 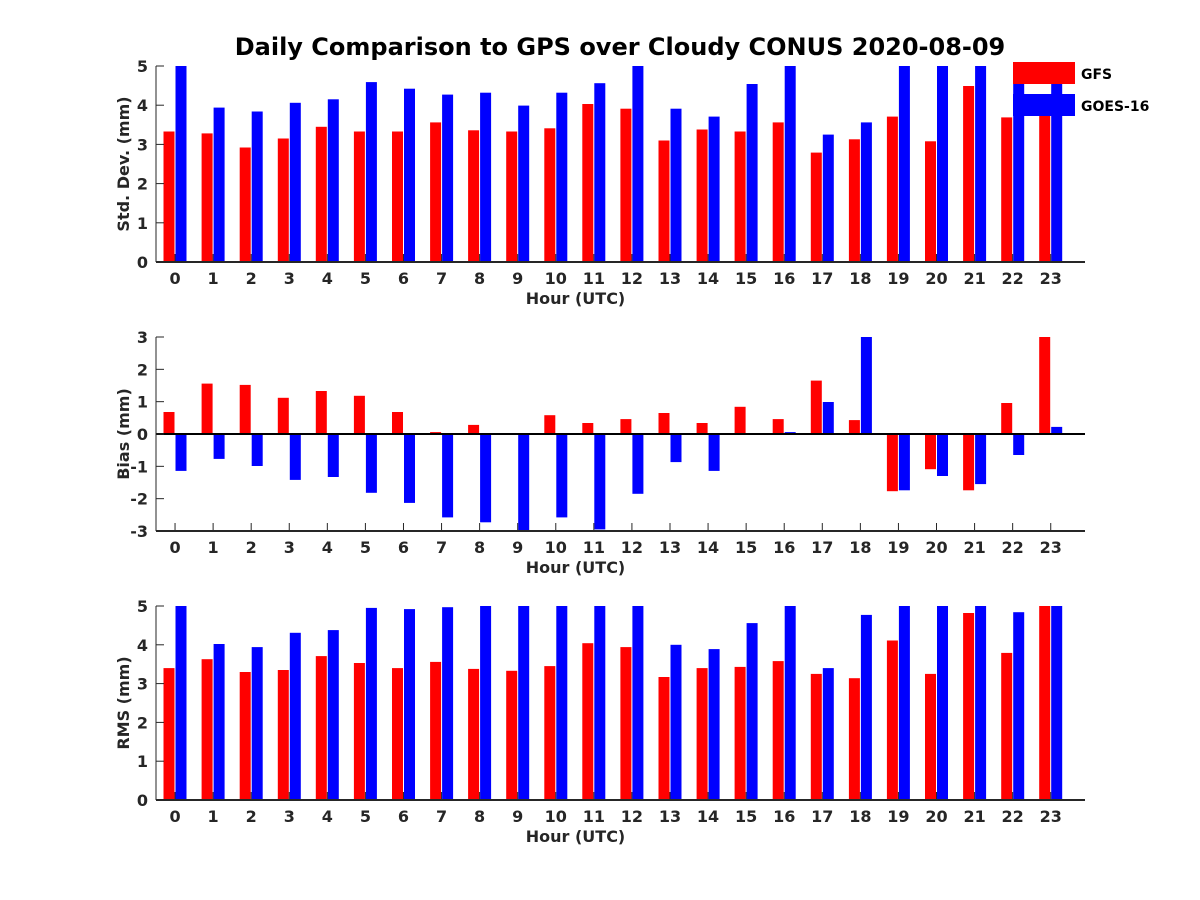 I want to click on x-tick-label: 4, so click(x=327, y=547).